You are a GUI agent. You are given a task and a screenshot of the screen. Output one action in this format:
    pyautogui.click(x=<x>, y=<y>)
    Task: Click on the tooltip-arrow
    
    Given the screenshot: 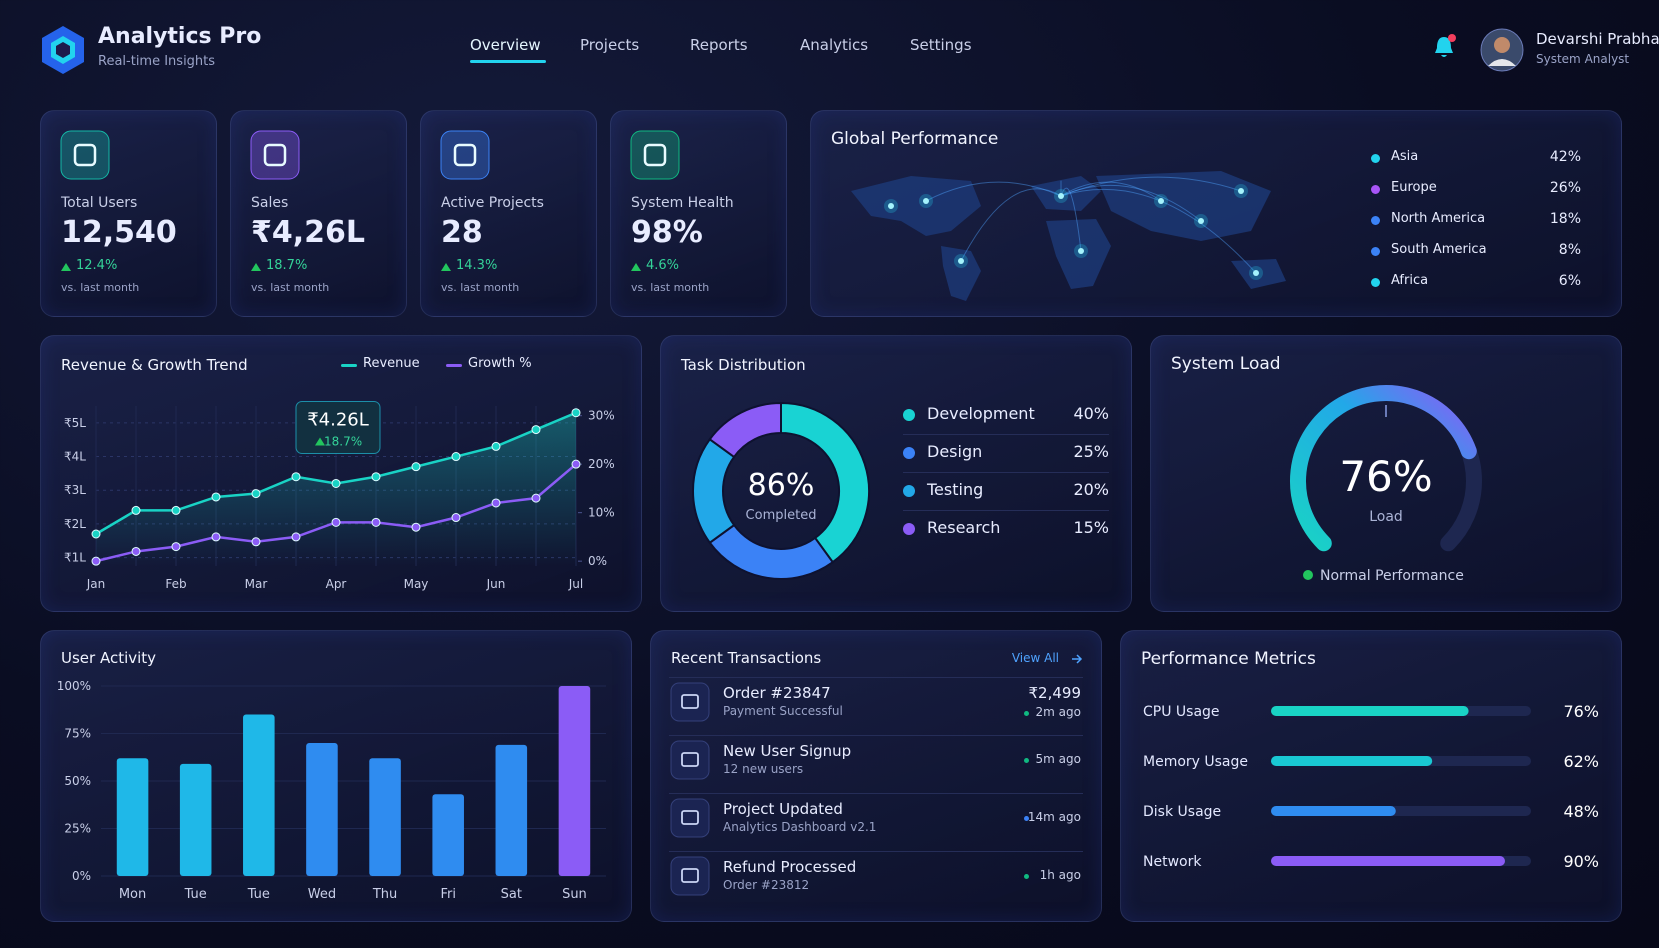 What is the action you would take?
    pyautogui.click(x=320, y=441)
    